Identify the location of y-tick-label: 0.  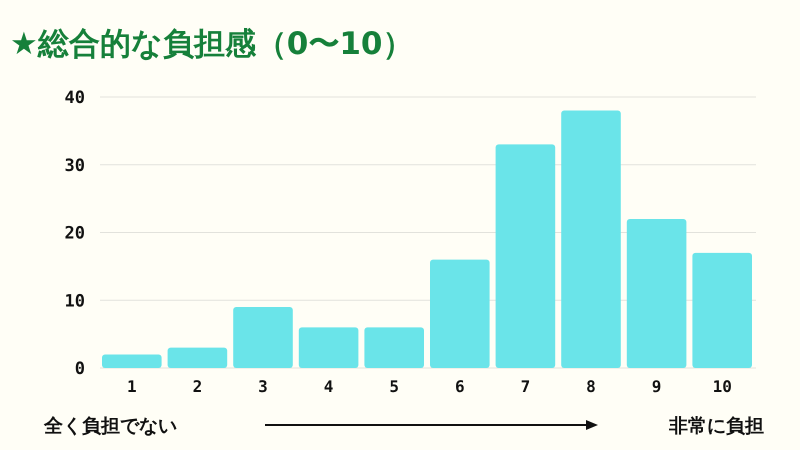
(79, 369).